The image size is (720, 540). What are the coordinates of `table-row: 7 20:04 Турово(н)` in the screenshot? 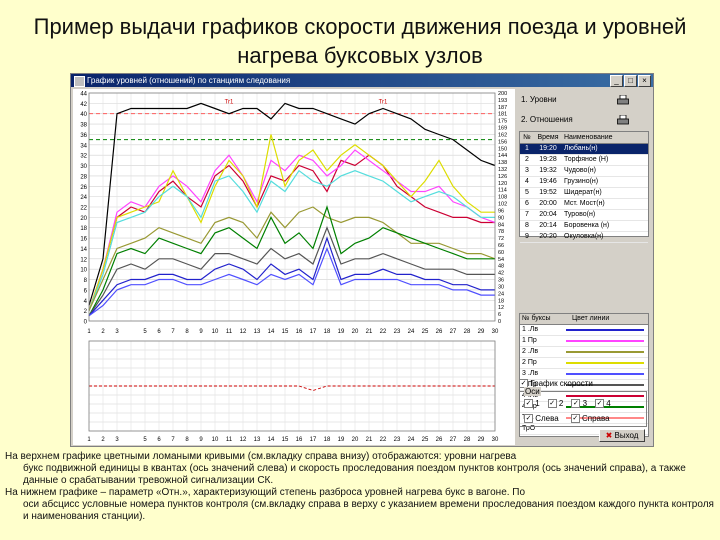 It's located at (584, 215).